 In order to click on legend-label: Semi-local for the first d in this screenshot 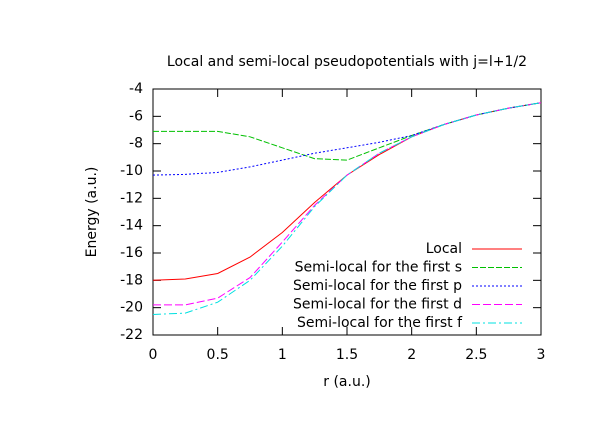, I will do `click(377, 305)`.